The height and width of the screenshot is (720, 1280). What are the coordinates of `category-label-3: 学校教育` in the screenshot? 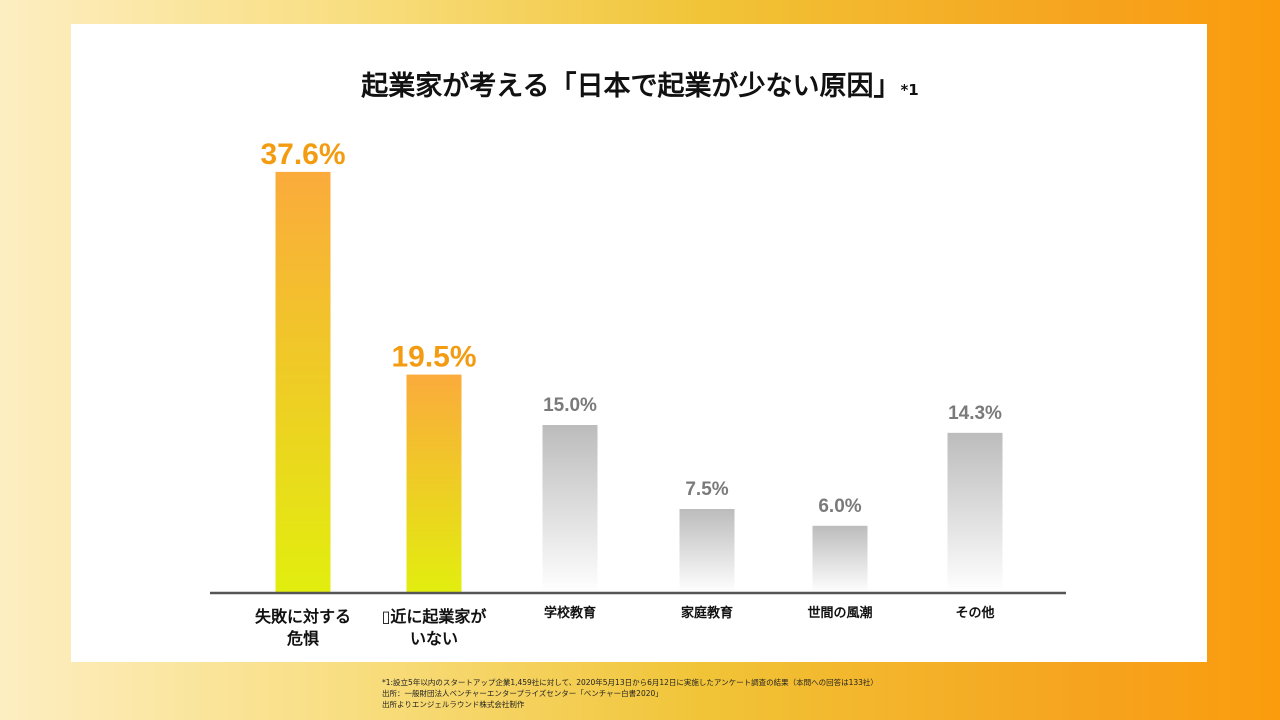 It's located at (570, 613).